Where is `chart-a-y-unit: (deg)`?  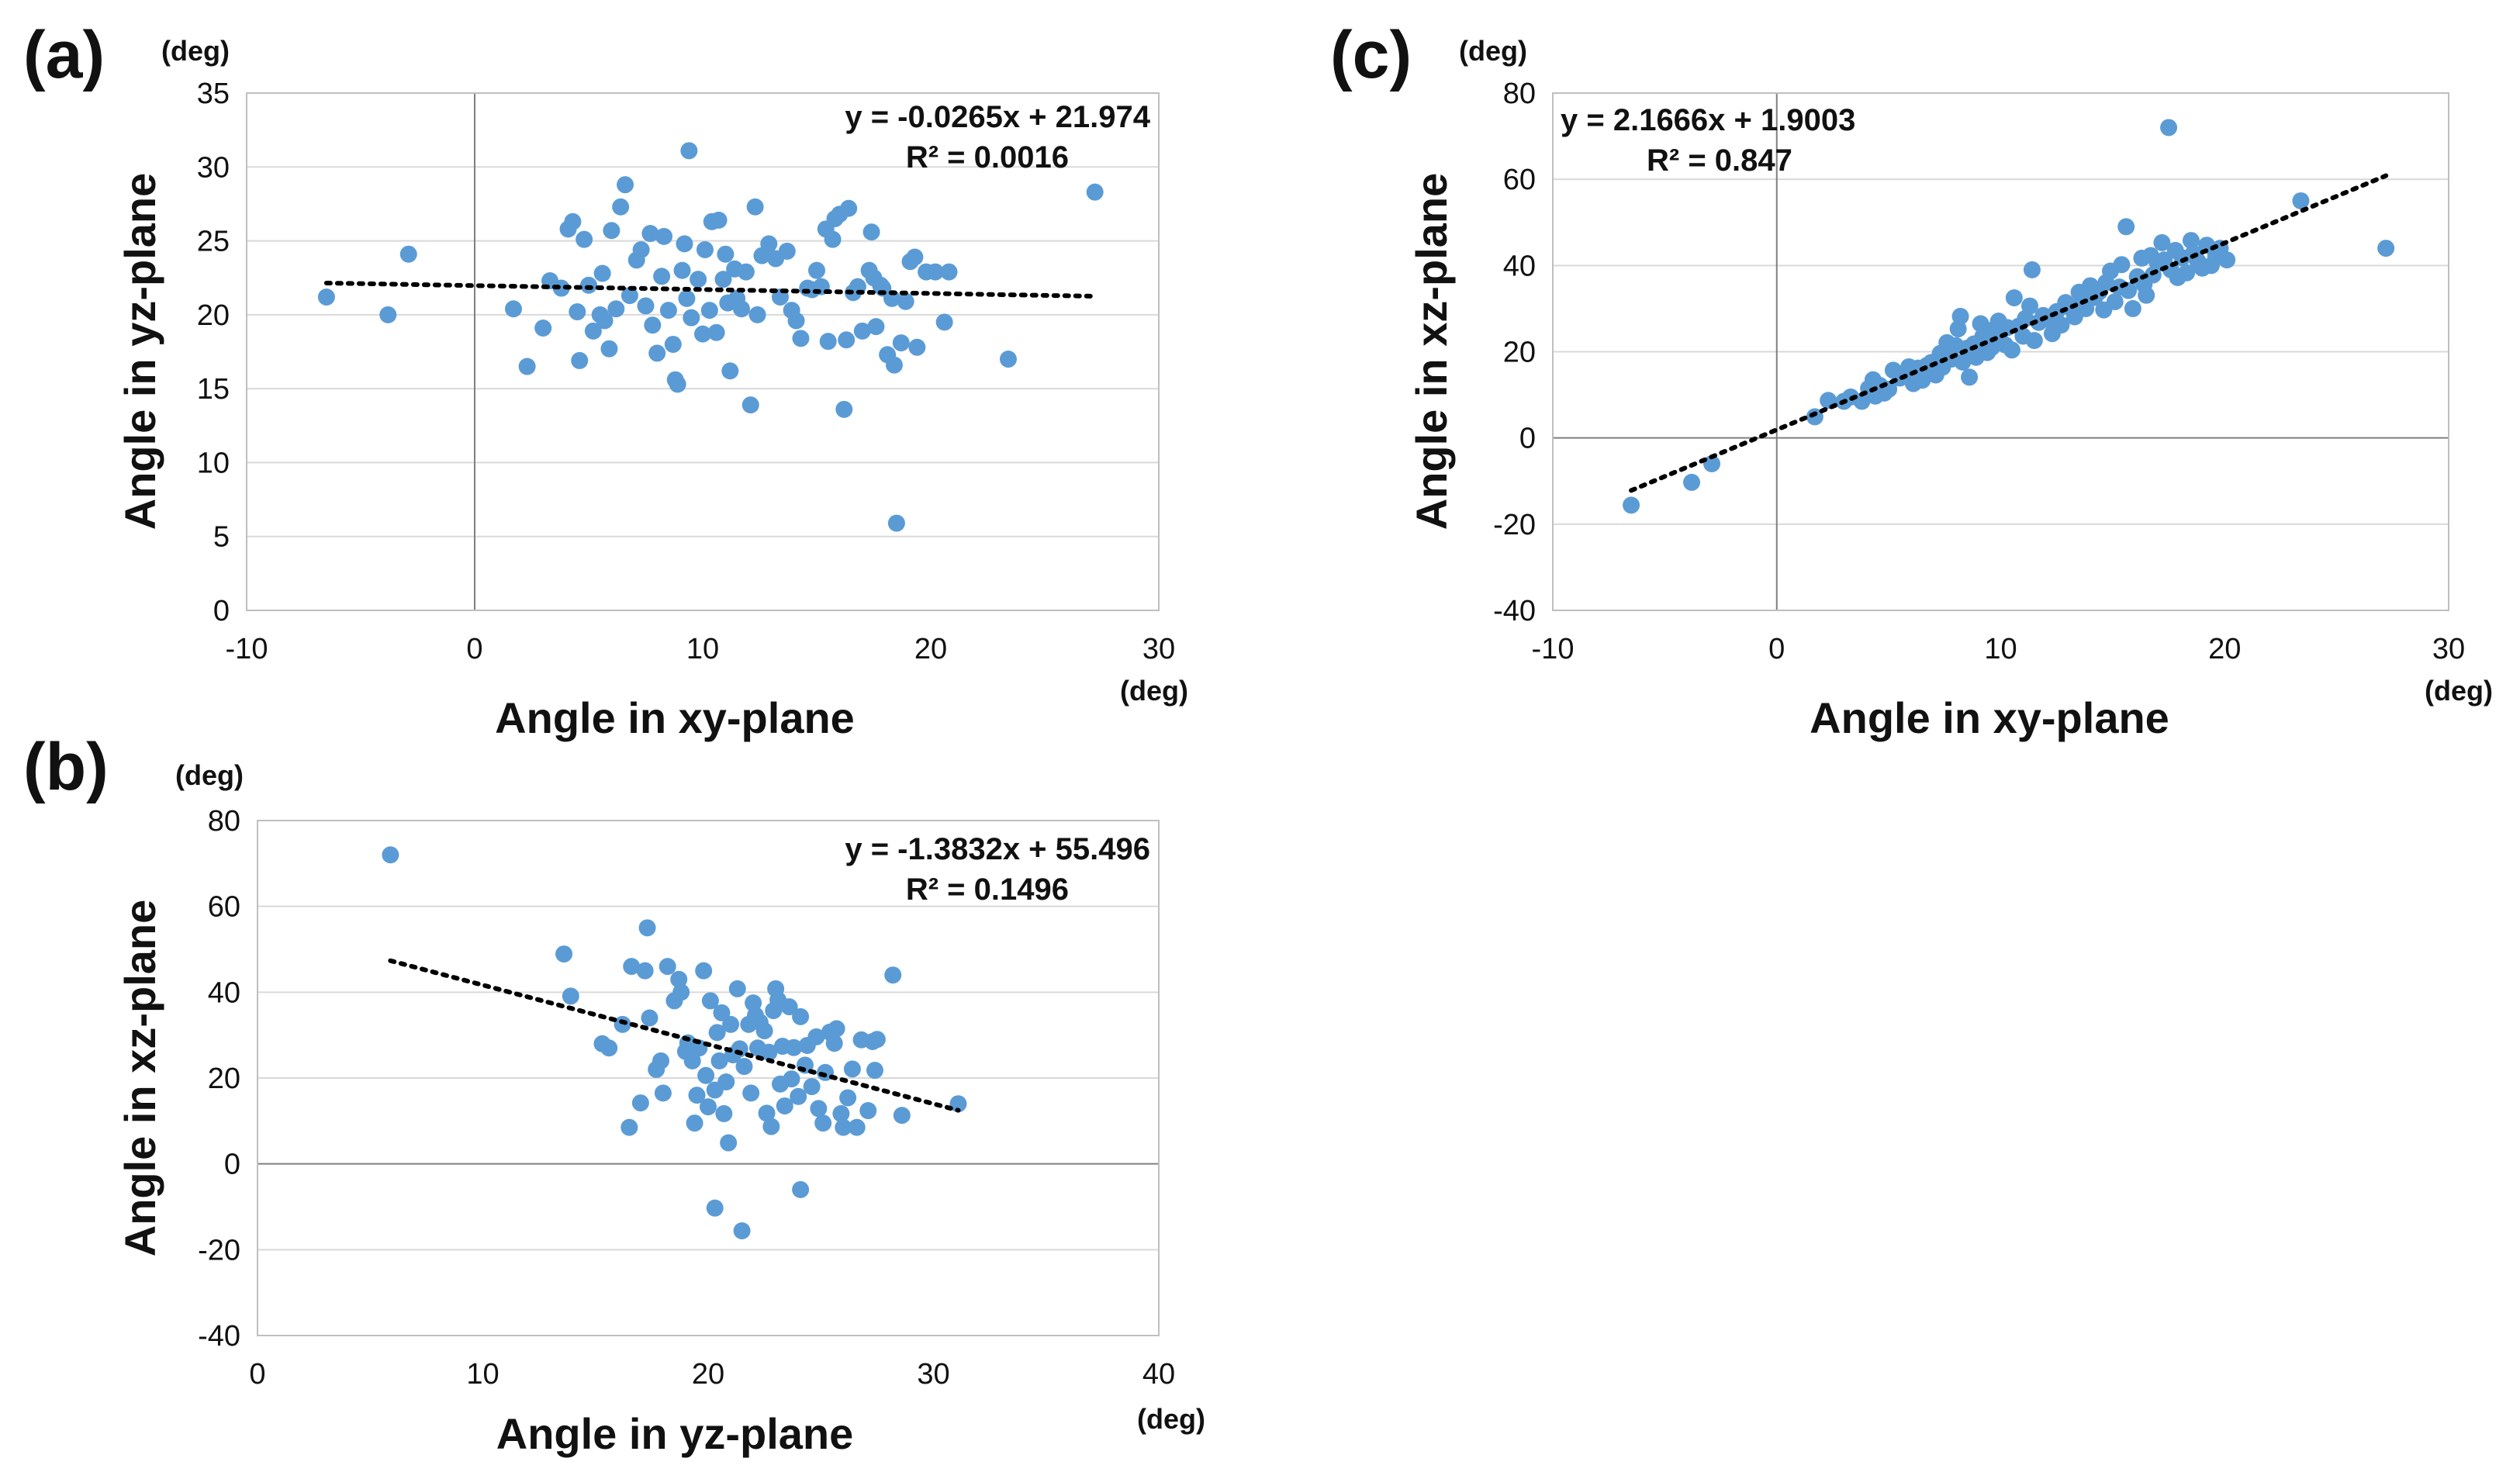 chart-a-y-unit: (deg) is located at coordinates (196, 51).